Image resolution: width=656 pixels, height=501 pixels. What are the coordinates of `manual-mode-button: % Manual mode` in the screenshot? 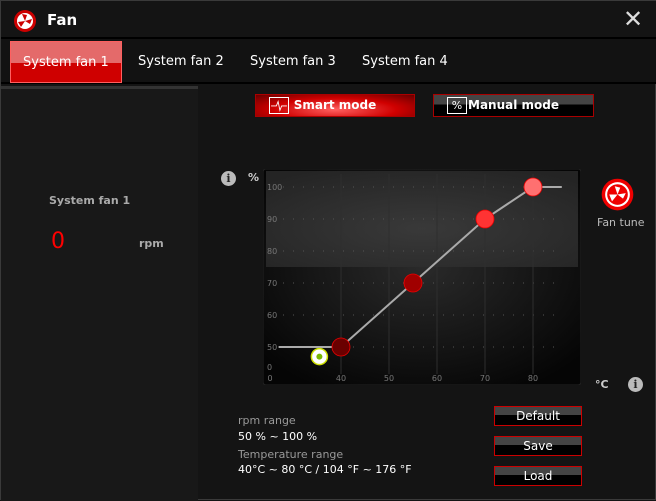 It's located at (513, 105).